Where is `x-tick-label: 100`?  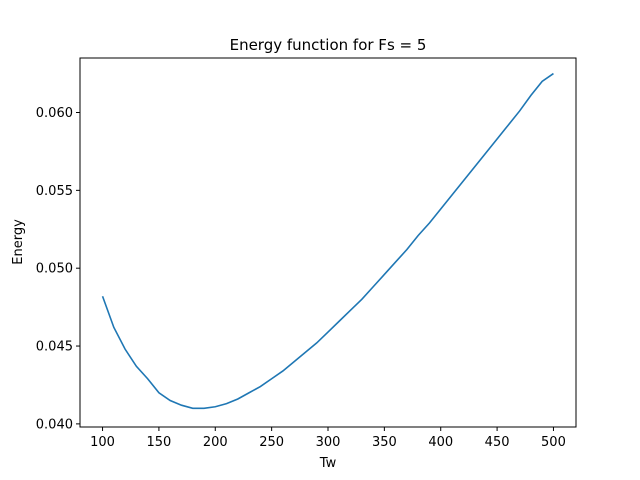
x-tick-label: 100 is located at coordinates (102, 442).